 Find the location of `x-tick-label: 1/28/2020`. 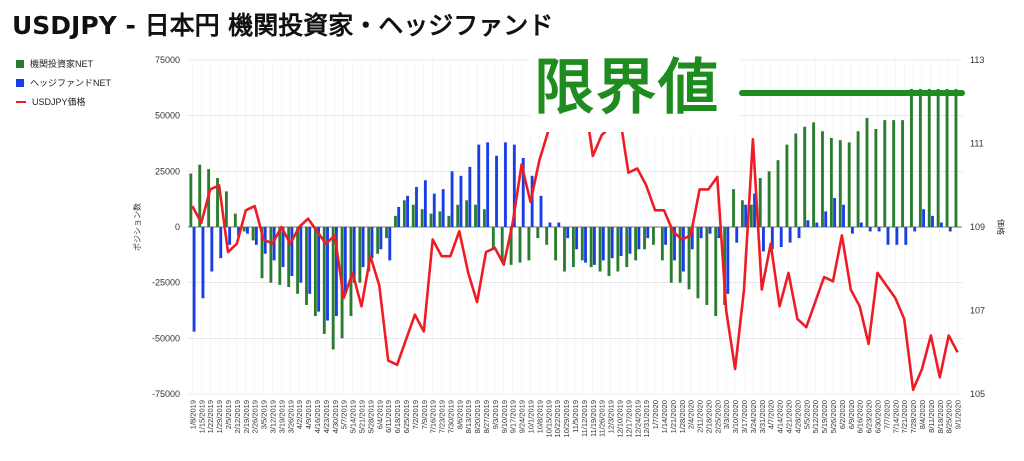

x-tick-label: 1/28/2020 is located at coordinates (682, 416).